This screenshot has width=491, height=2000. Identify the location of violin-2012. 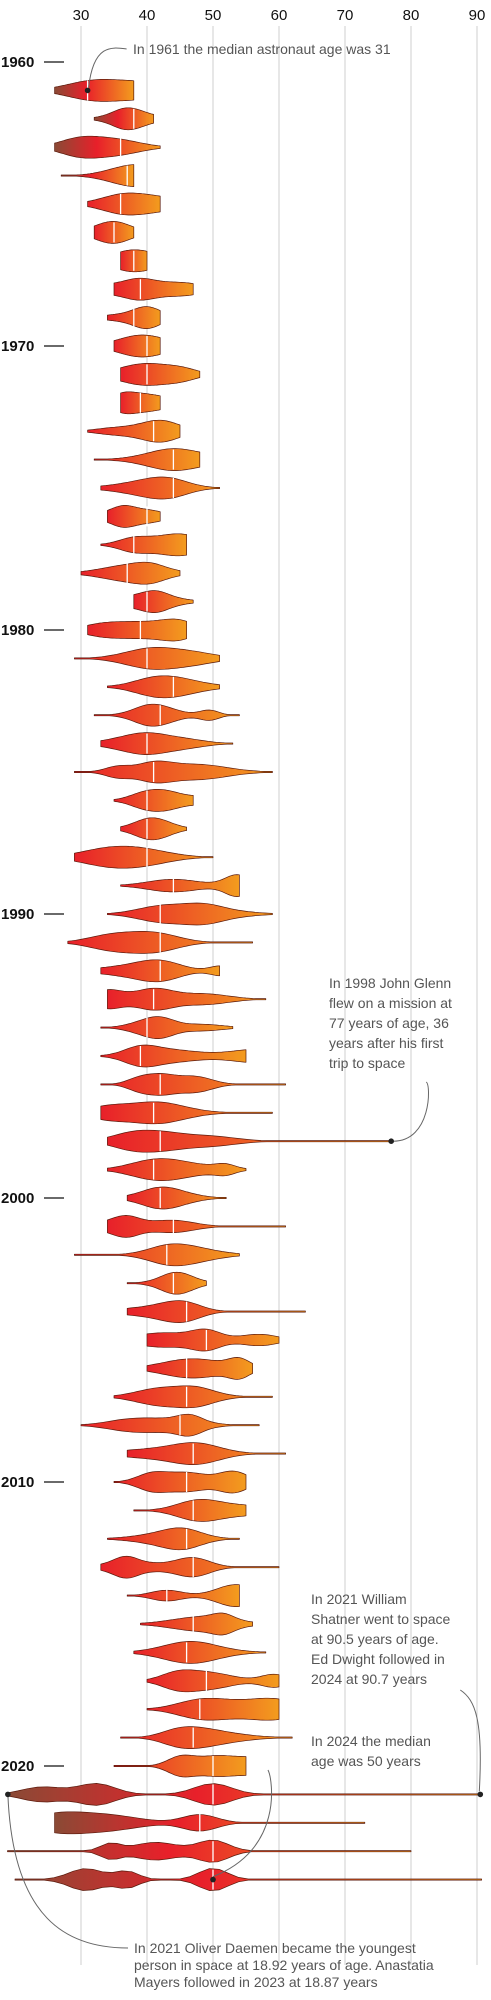
(173, 1539).